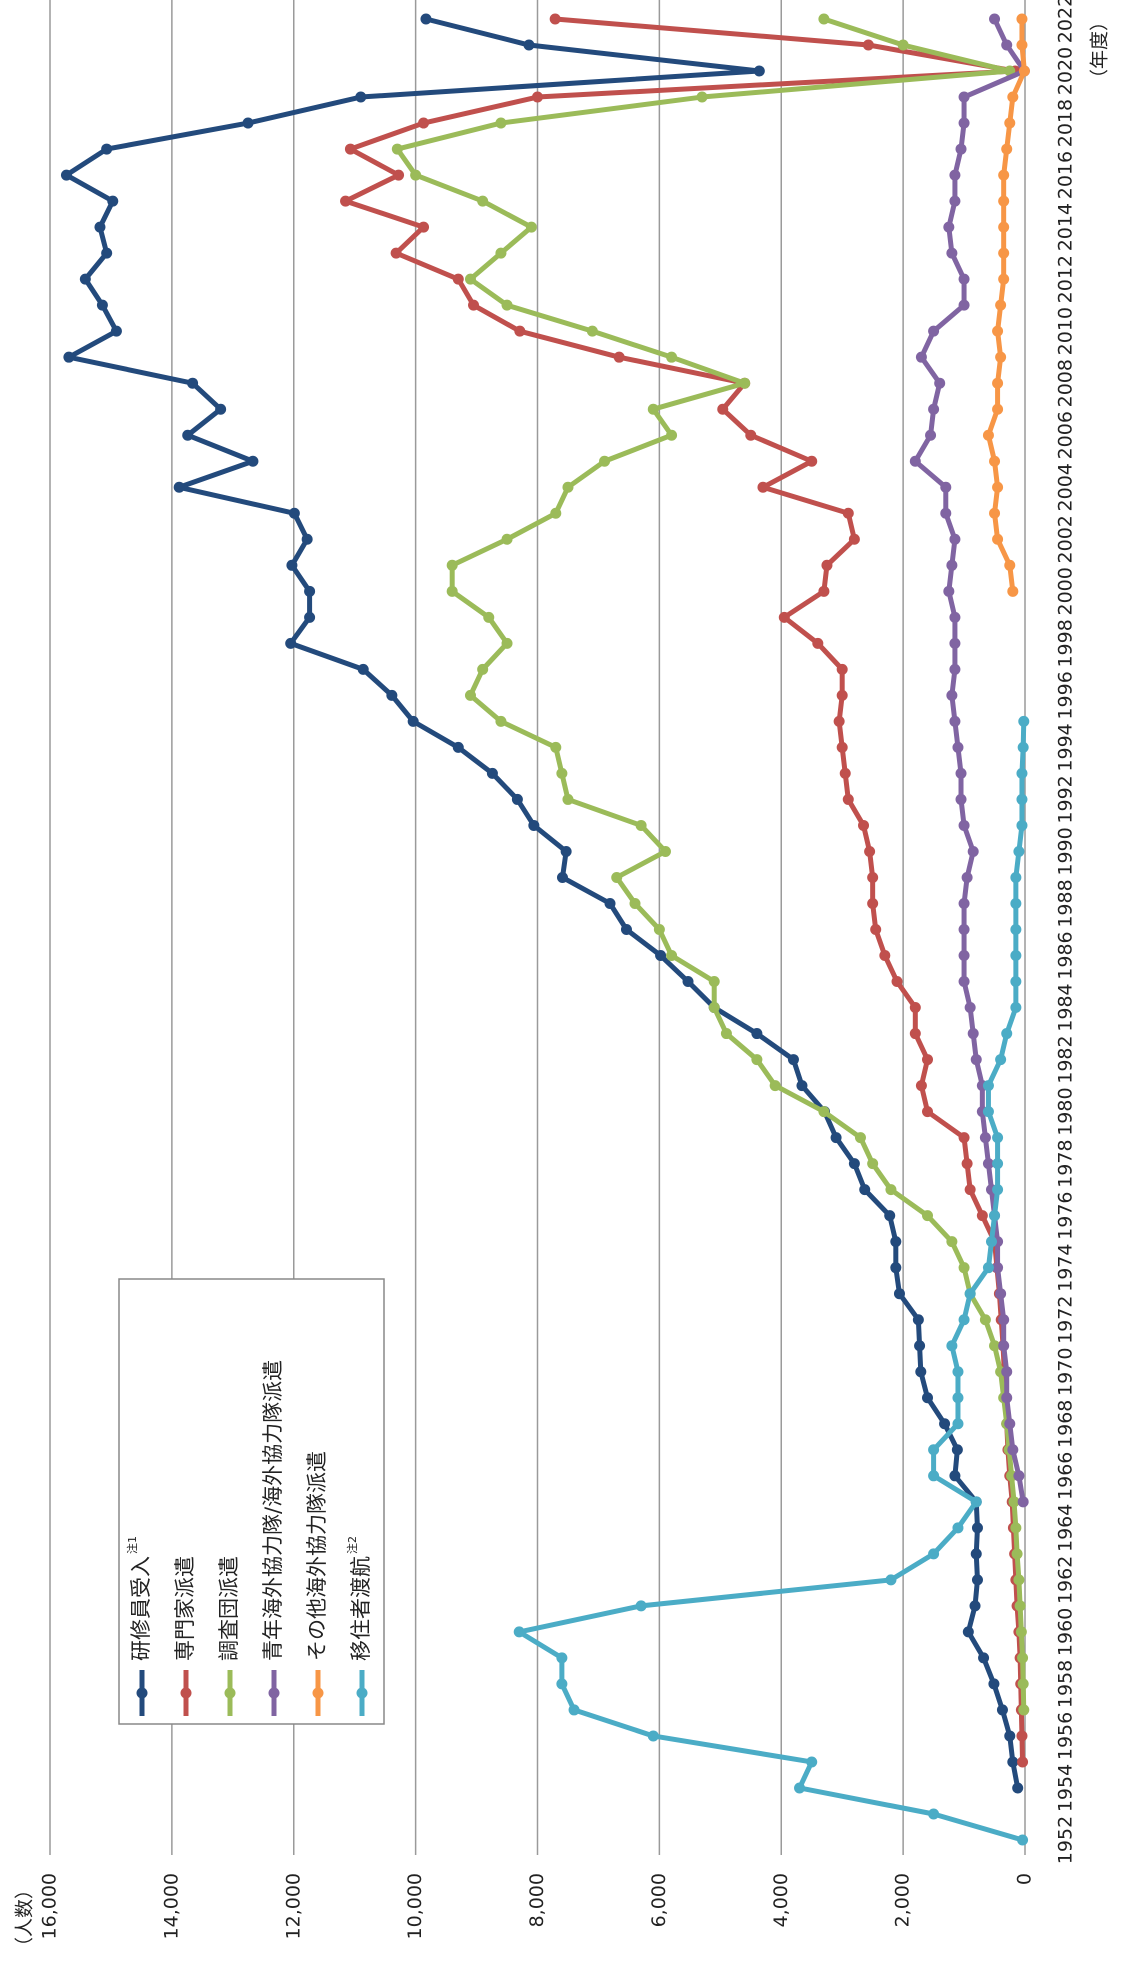  Describe the element at coordinates (273, 1510) in the screenshot. I see `legend-label: 青年海外協力隊/海外協力隊派遣` at that location.